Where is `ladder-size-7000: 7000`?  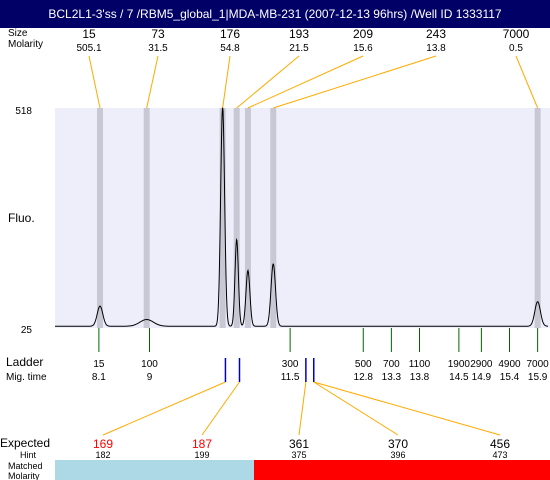
ladder-size-7000: 7000 is located at coordinates (538, 364).